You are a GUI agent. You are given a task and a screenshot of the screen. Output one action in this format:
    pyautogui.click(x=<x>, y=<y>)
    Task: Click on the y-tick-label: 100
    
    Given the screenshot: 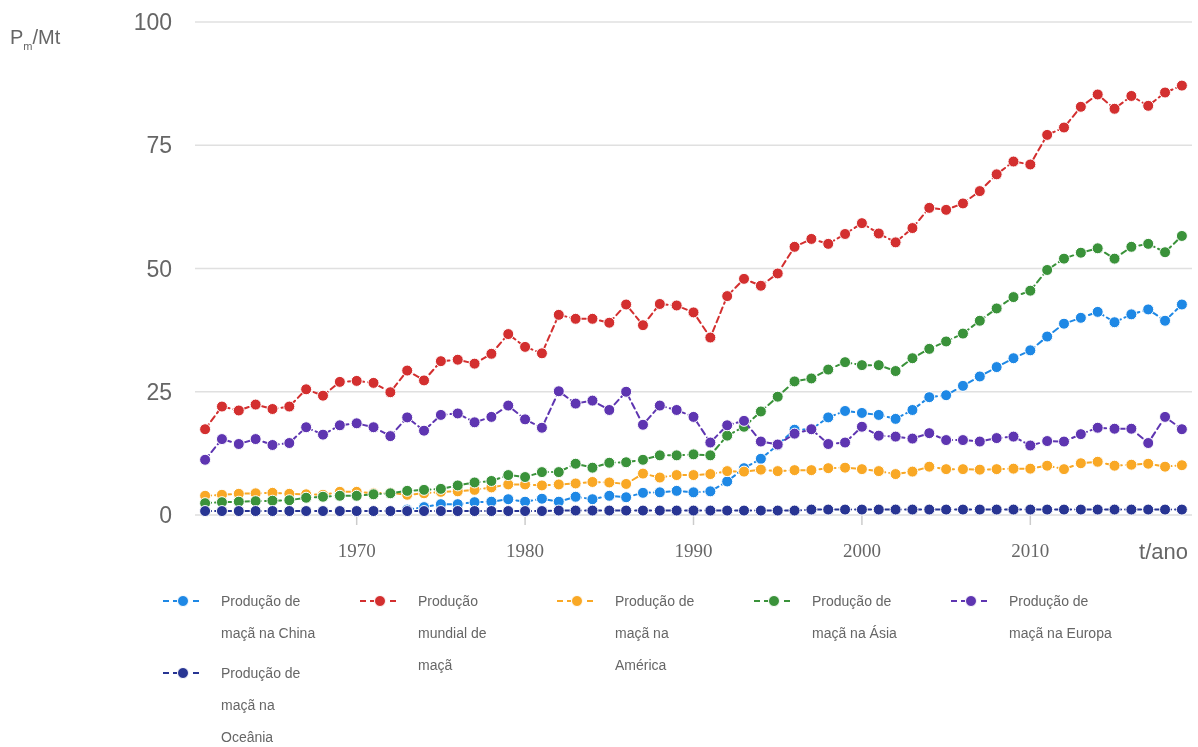 What is the action you would take?
    pyautogui.click(x=152, y=22)
    